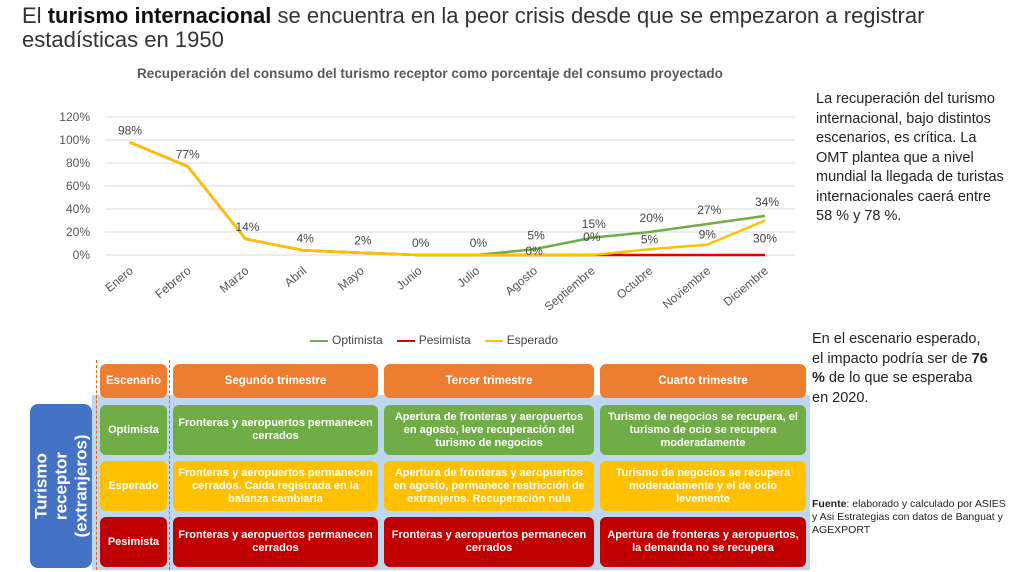 The height and width of the screenshot is (572, 1024). I want to click on scenario-label: Esperado, so click(133, 486).